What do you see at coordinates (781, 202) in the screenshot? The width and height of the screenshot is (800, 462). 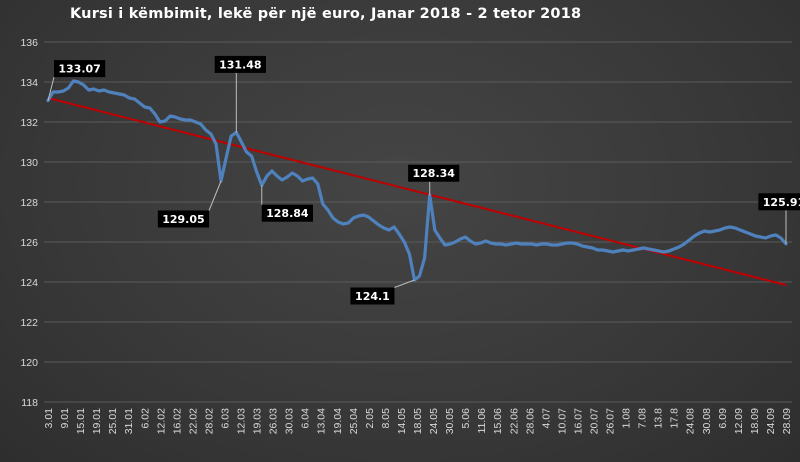 I see `data-label: 125.91` at bounding box center [781, 202].